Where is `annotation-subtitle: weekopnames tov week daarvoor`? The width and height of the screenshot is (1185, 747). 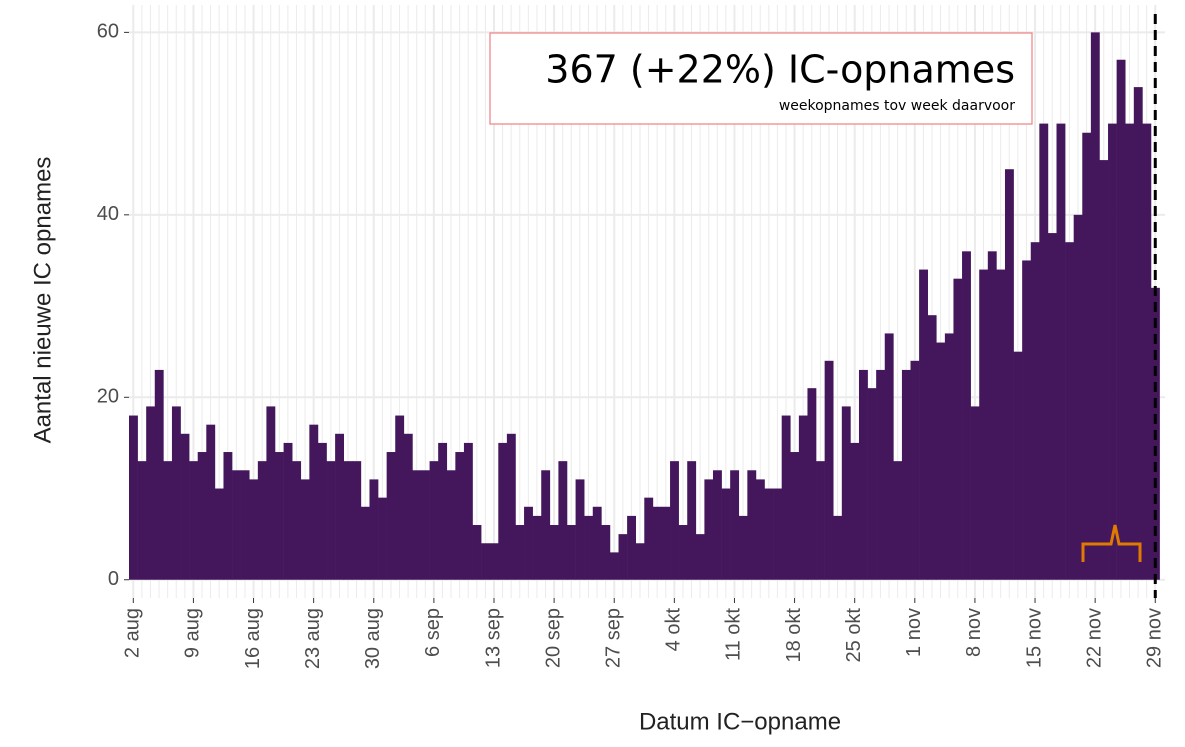 annotation-subtitle: weekopnames tov week daarvoor is located at coordinates (897, 106).